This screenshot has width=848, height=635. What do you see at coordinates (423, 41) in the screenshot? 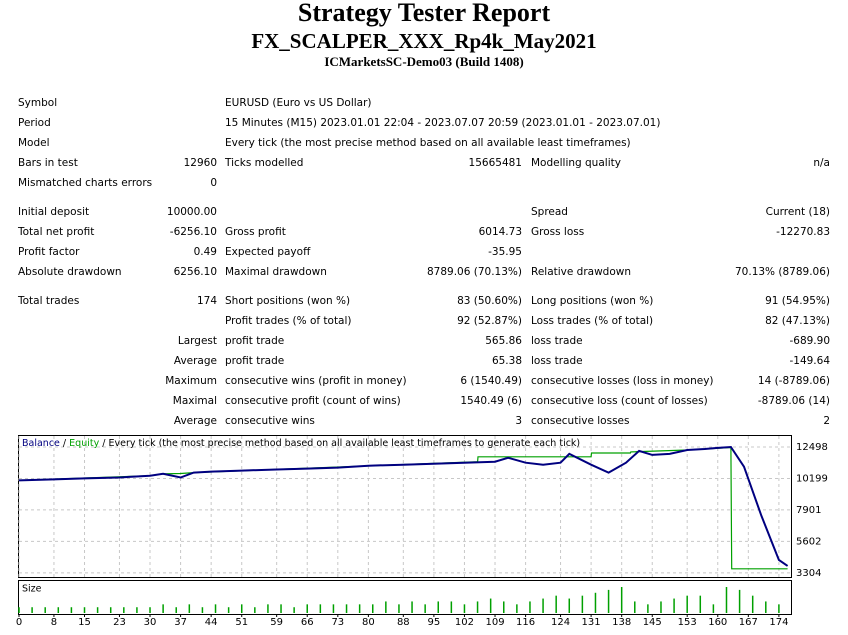
I see `subtitle: FX_SCALPER_XXX_Rp4k_May2021` at bounding box center [423, 41].